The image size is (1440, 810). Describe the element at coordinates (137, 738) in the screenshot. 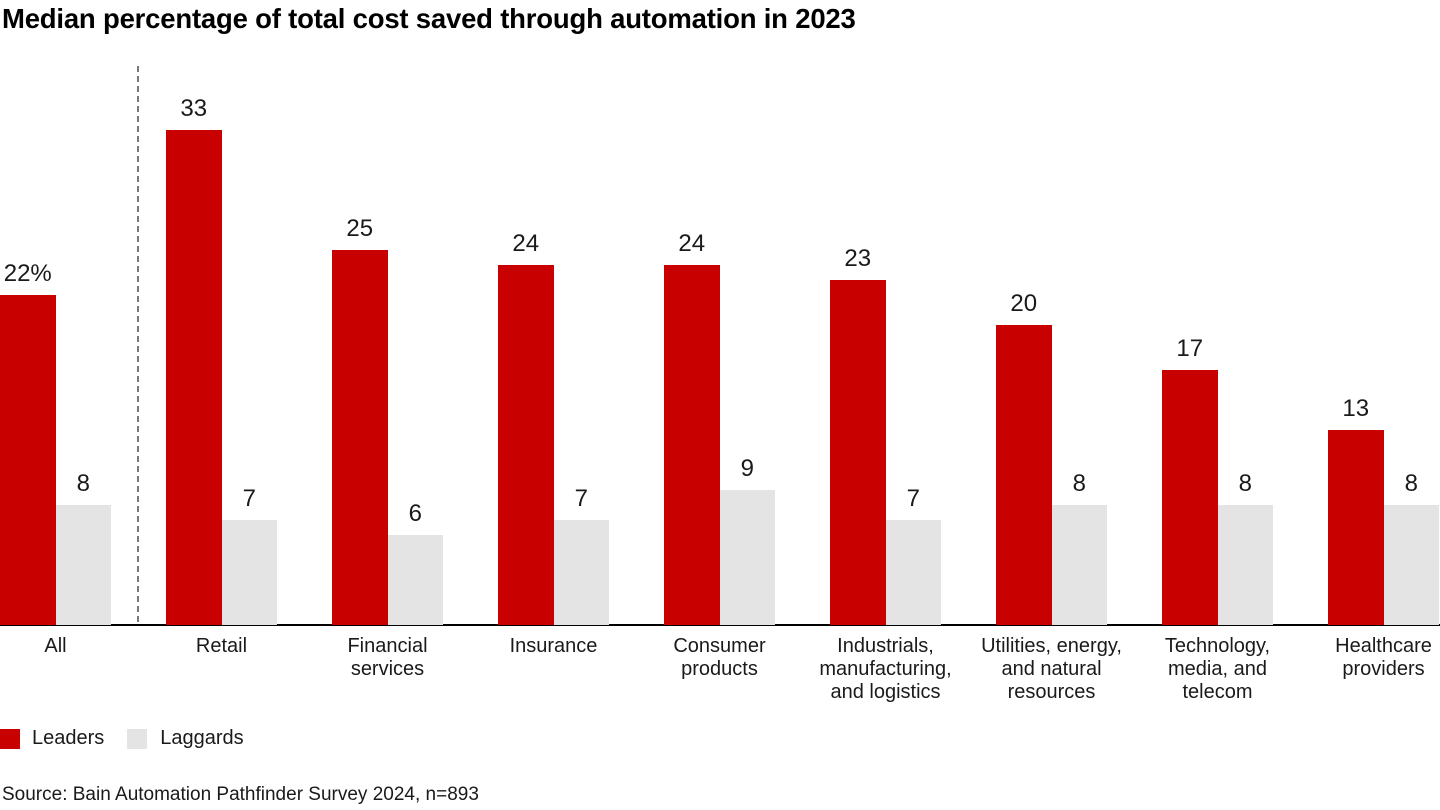

I see `legend-swatch-laggards` at that location.